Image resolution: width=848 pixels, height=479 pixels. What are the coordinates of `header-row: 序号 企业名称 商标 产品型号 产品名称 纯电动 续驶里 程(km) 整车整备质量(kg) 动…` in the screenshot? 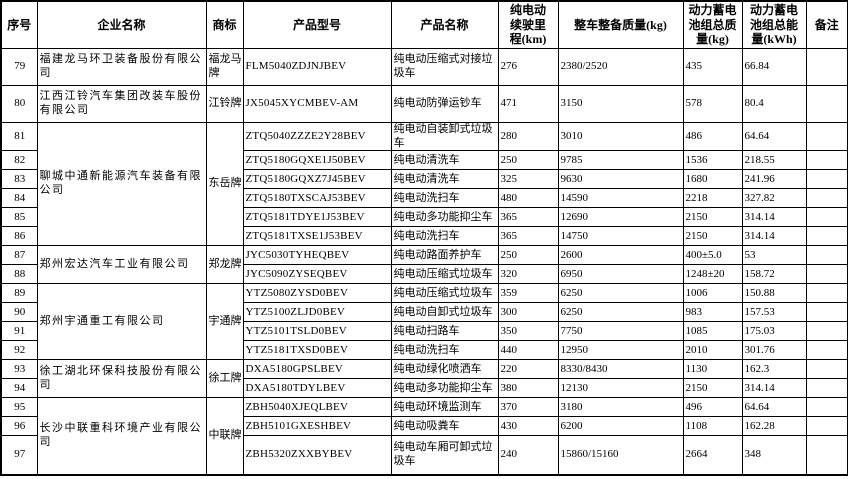 It's located at (424, 24).